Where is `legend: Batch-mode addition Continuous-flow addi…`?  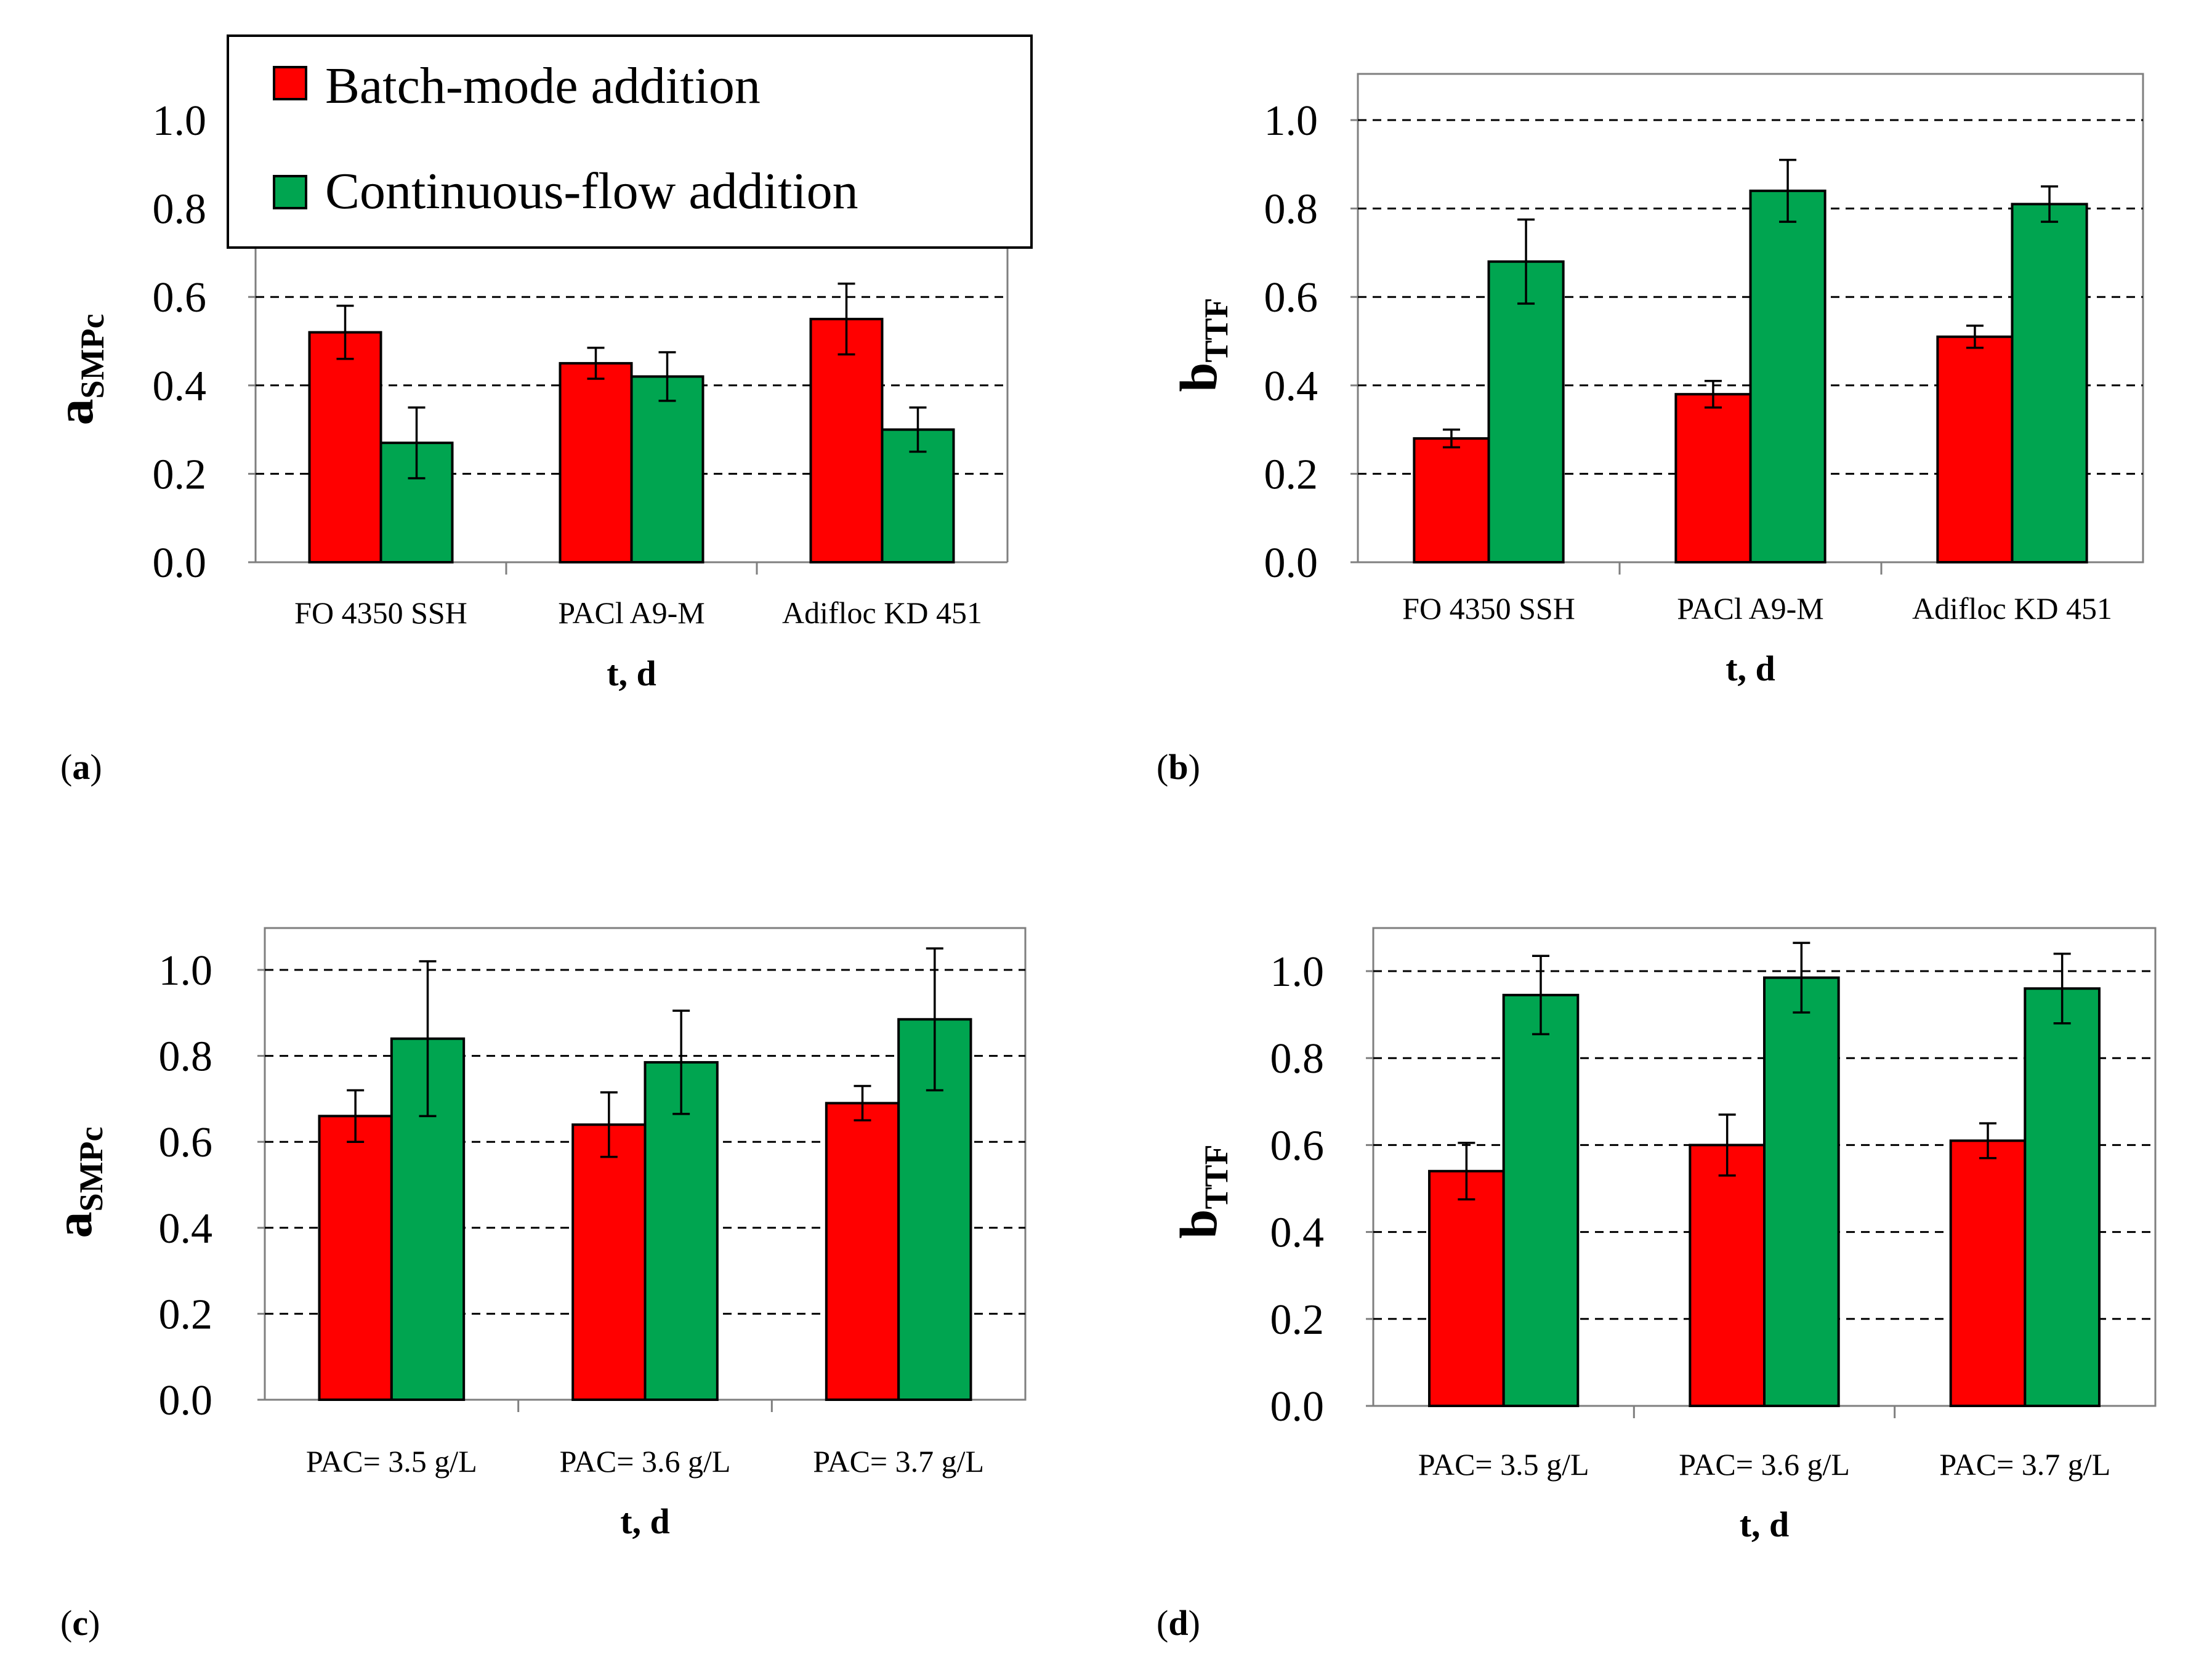
legend: Batch-mode addition Continuous-flow addi… is located at coordinates (630, 141).